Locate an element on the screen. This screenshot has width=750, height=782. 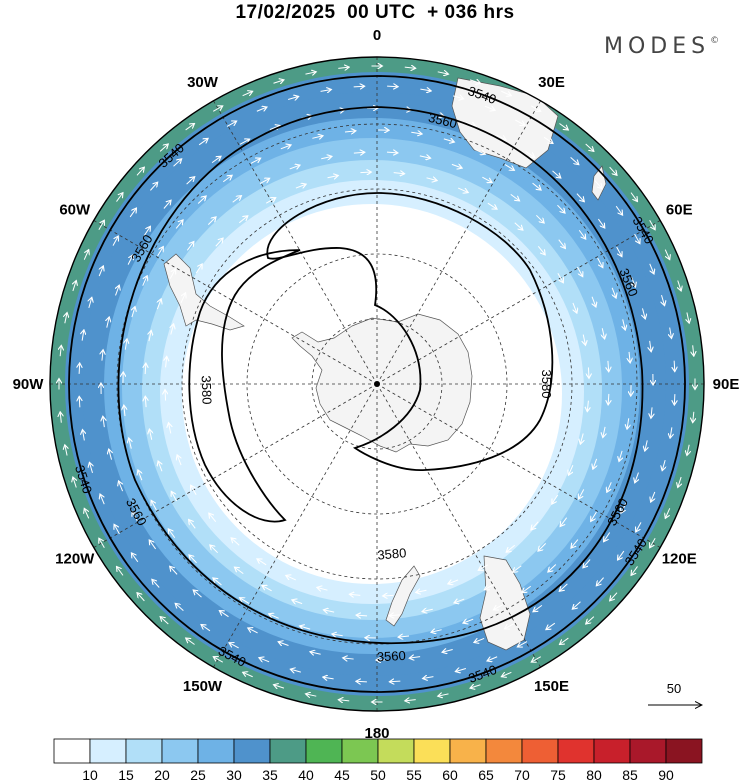
new-zealand-landmass is located at coordinates (403, 596).